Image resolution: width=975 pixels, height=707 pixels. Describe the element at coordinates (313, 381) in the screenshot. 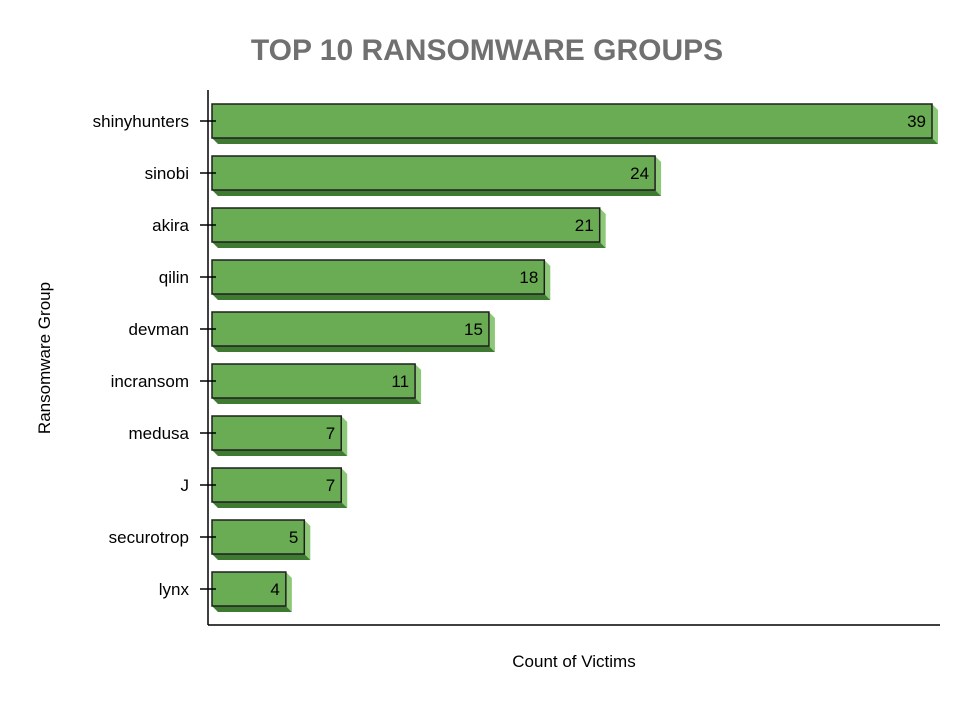

I see `bar-incransom` at that location.